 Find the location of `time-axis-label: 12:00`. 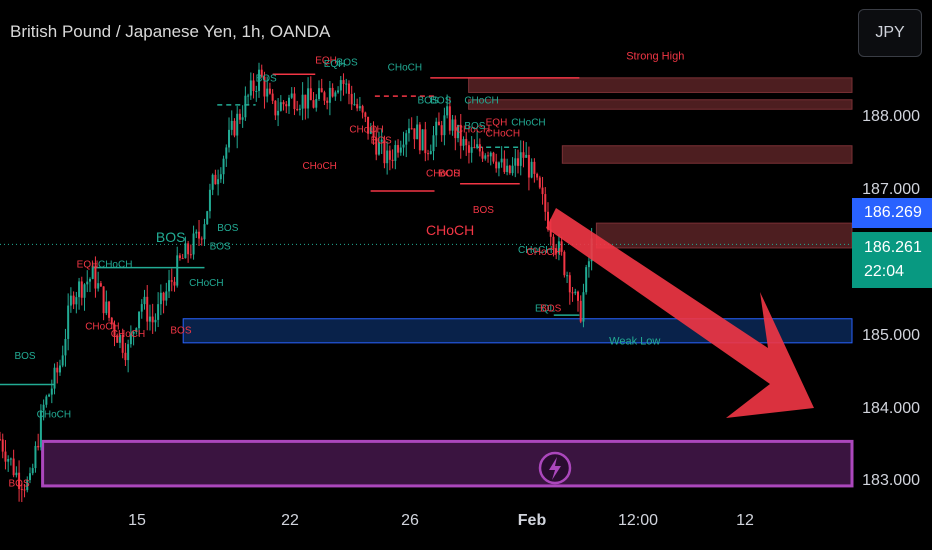

time-axis-label: 12:00 is located at coordinates (638, 520).